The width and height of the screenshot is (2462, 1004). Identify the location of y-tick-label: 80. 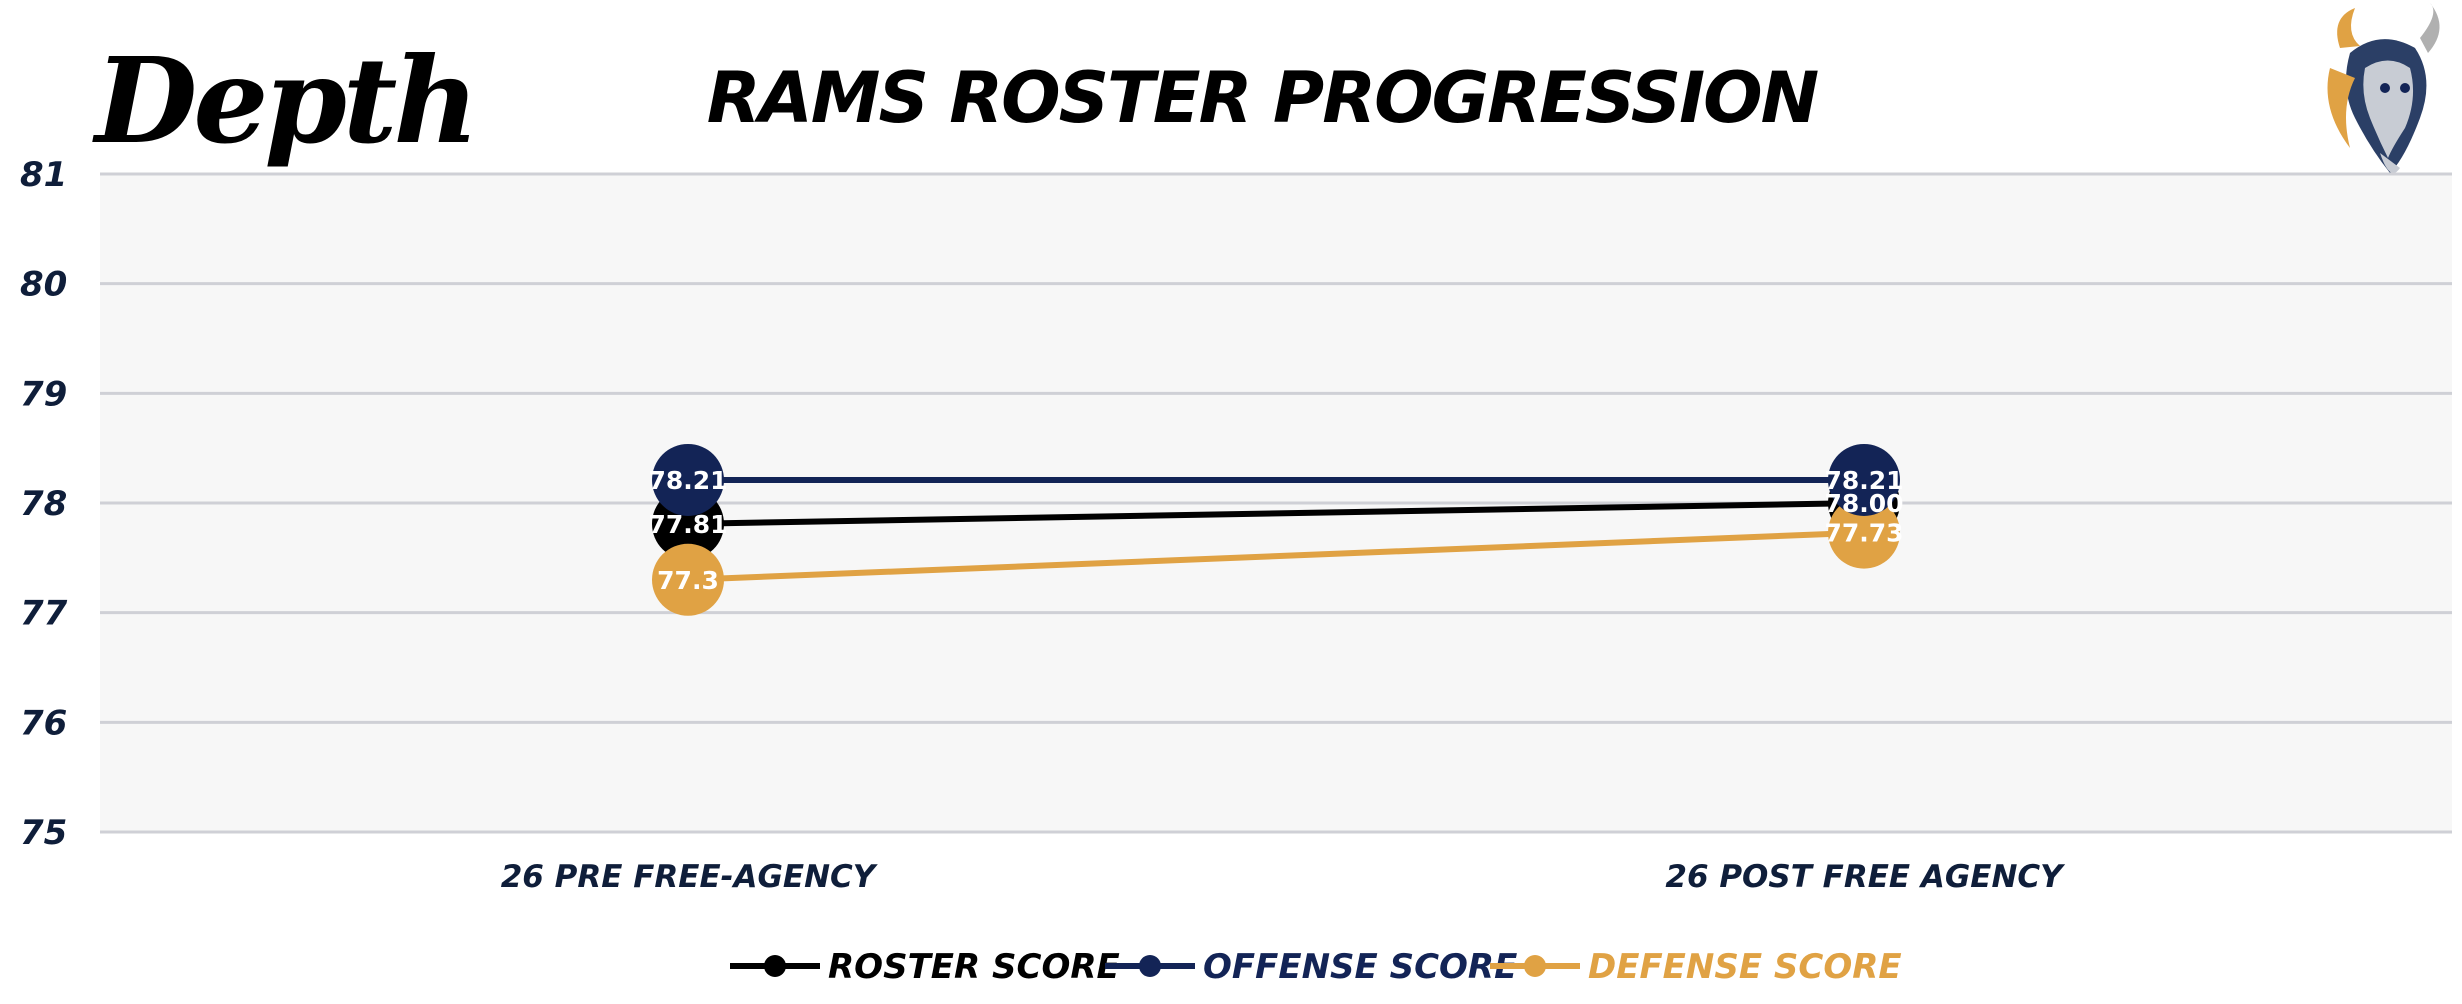
(43, 285).